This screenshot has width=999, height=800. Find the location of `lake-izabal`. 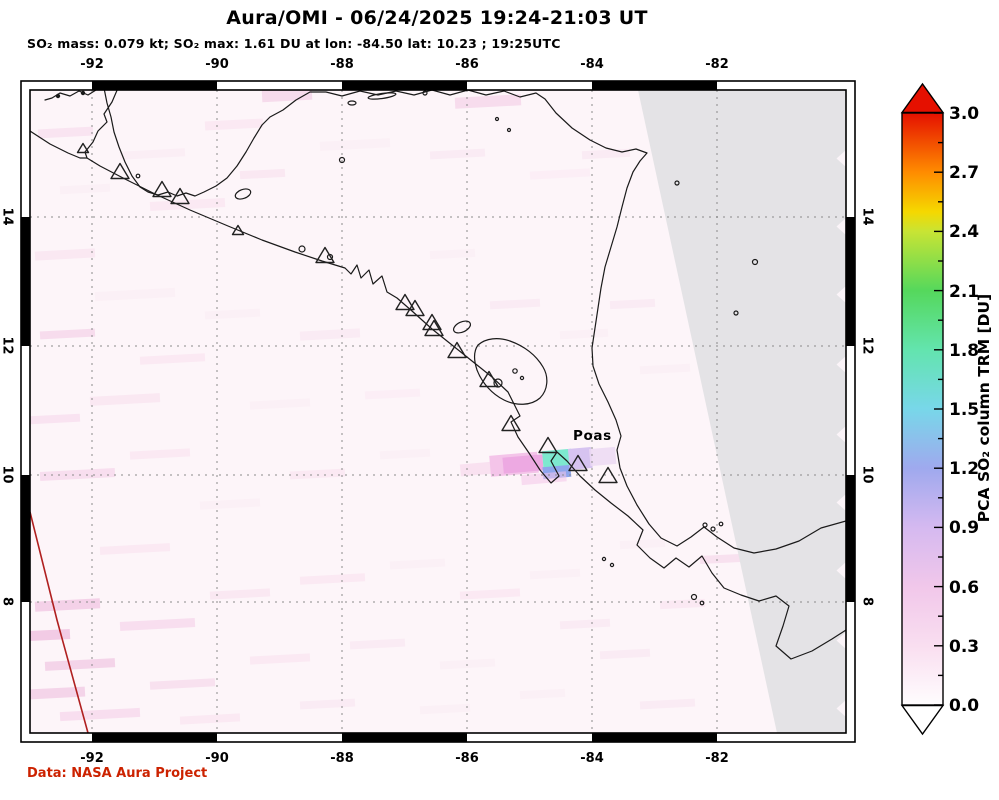

lake-izabal is located at coordinates (243, 194).